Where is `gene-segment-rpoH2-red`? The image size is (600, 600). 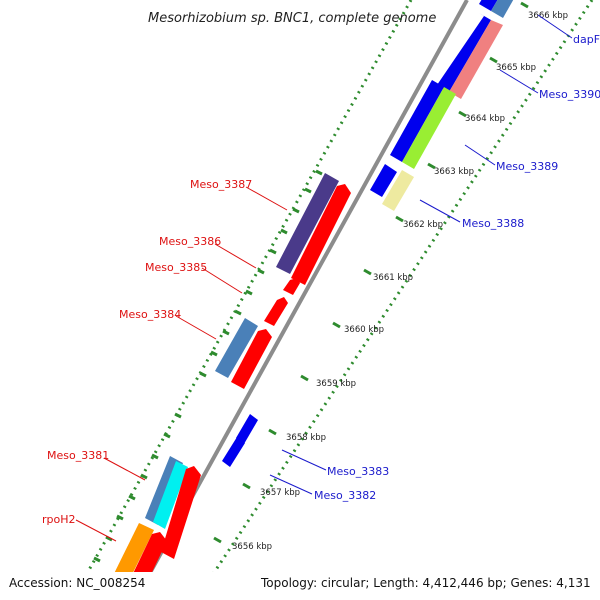 gene-segment-rpoH2-red is located at coordinates (142, 566).